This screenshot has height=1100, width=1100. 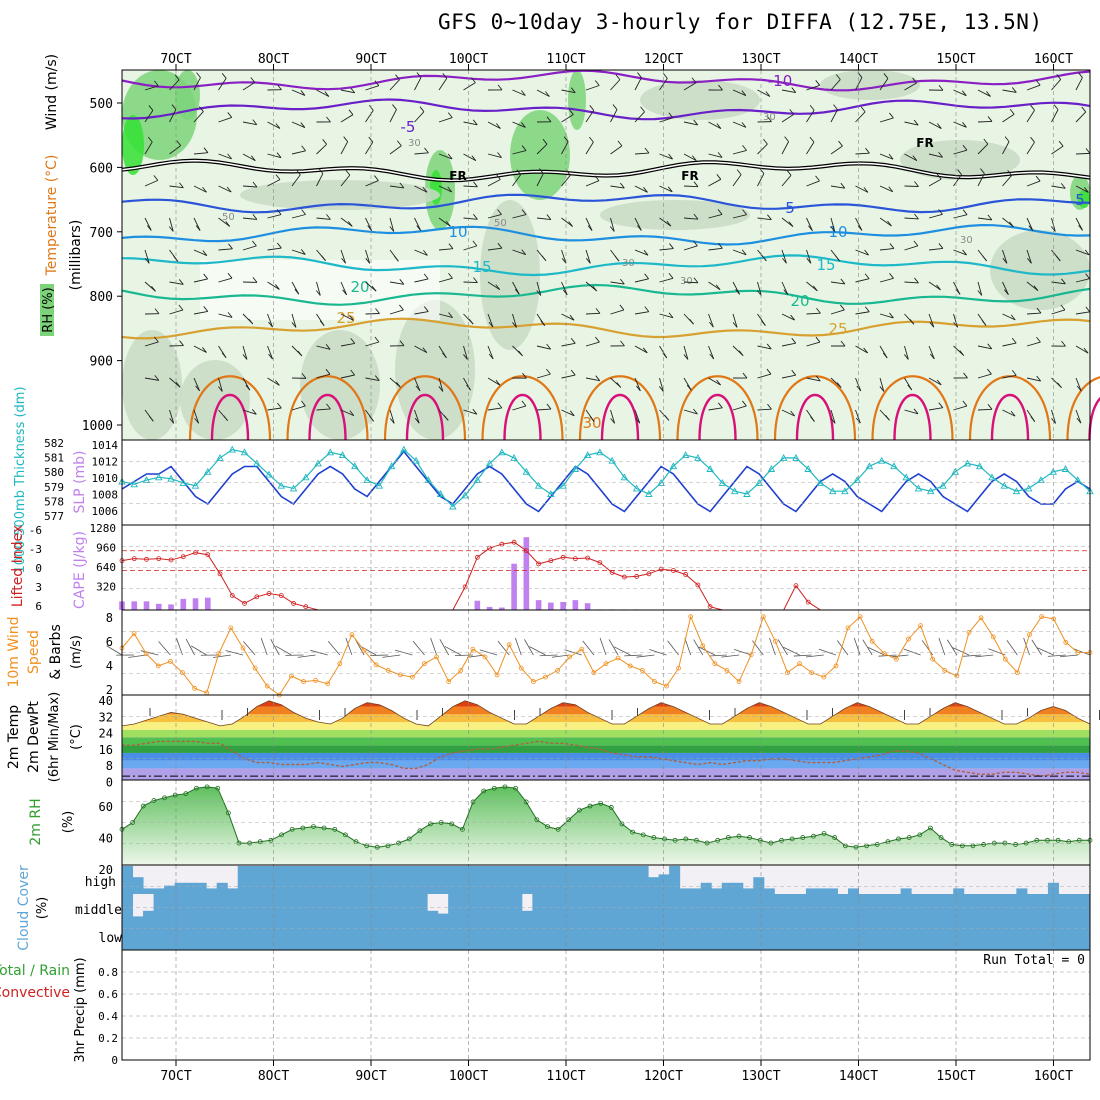 What do you see at coordinates (955, 59) in the screenshot?
I see `x-tick-label-top: 15OCT` at bounding box center [955, 59].